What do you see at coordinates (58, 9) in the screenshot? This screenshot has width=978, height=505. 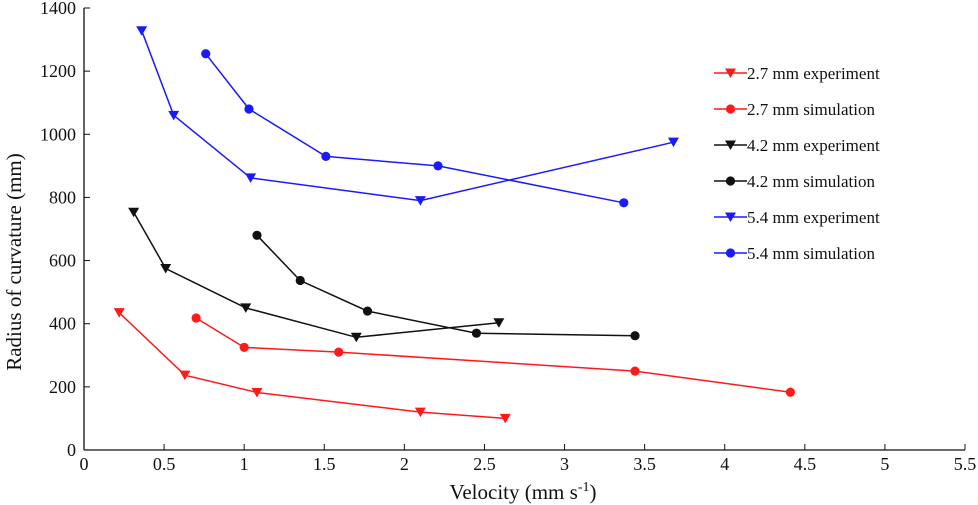 I see `y-tick-label: 1400` at bounding box center [58, 9].